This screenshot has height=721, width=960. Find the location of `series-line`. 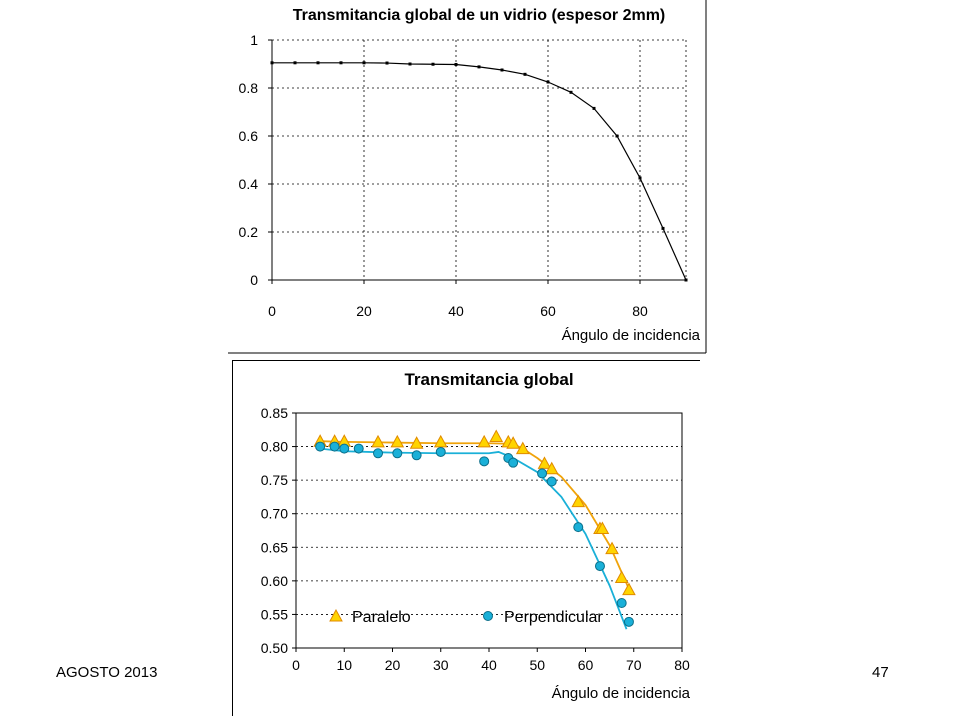

series-line is located at coordinates (479, 171).